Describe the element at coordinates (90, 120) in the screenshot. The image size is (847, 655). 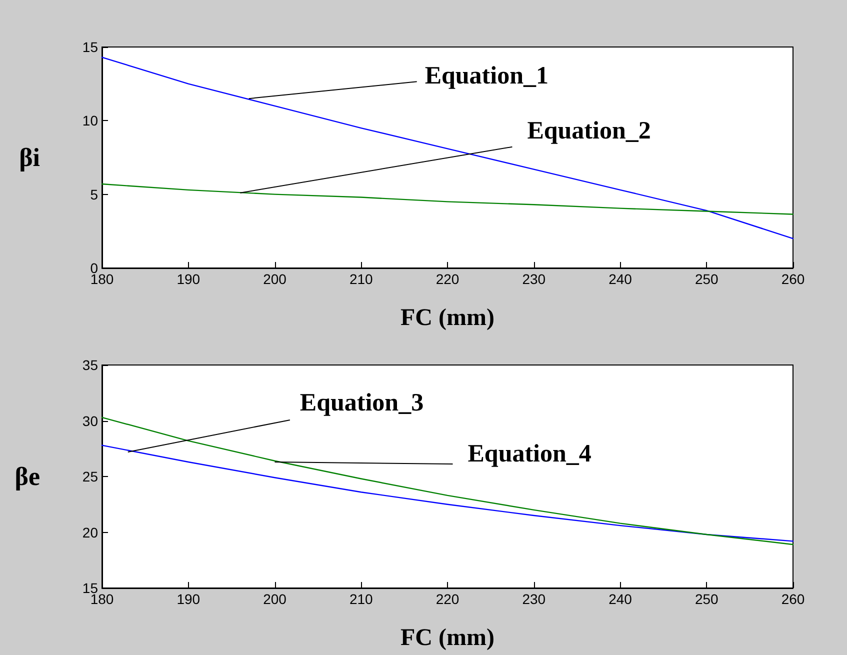
I see `y-tick-label: 10` at that location.